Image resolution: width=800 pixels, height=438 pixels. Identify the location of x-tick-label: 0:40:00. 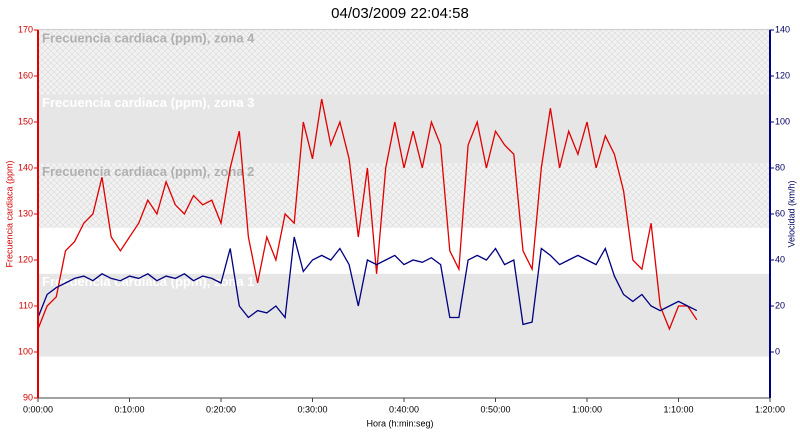
(404, 409).